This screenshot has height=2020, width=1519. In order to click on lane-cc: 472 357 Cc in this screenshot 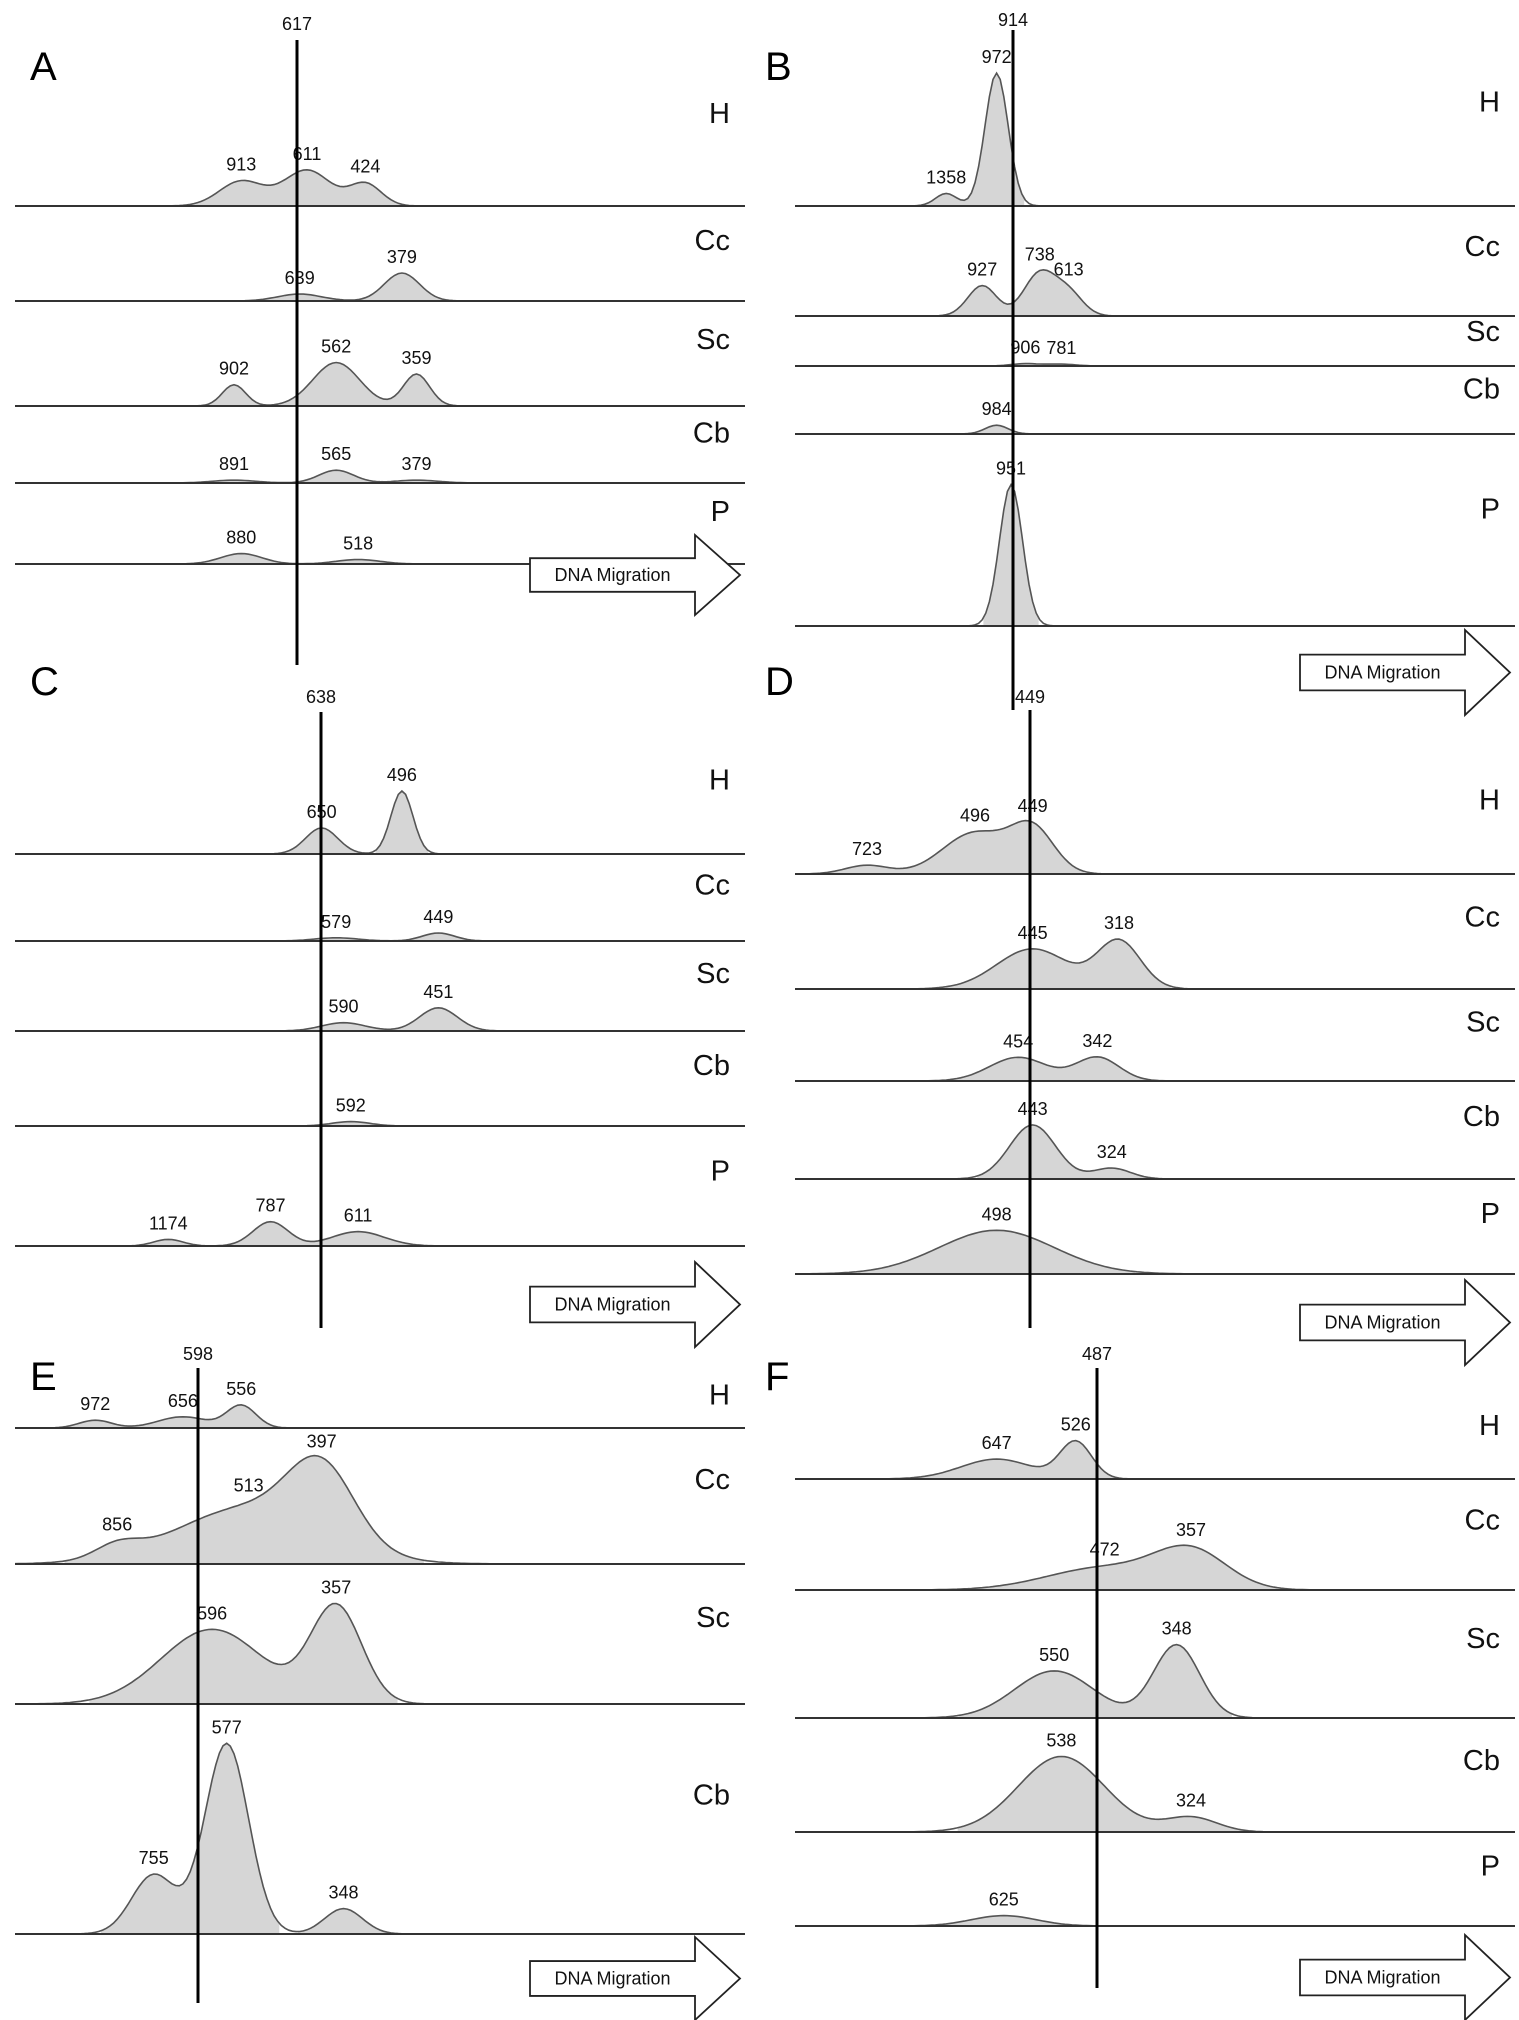, I will do `click(1155, 1548)`.